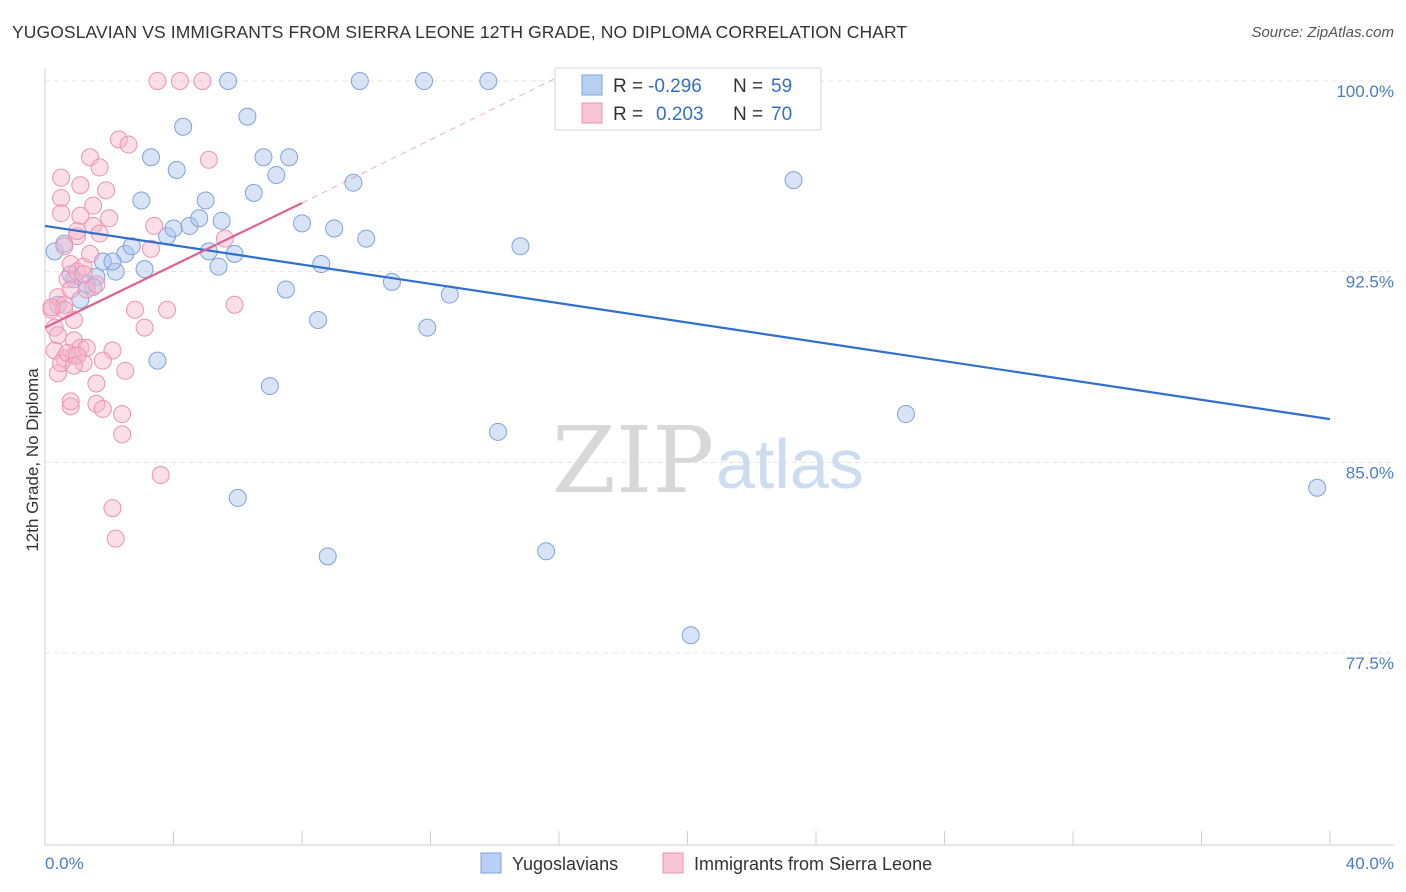  Describe the element at coordinates (1370, 472) in the screenshot. I see `y-tick-label-2: 85.0%` at that location.